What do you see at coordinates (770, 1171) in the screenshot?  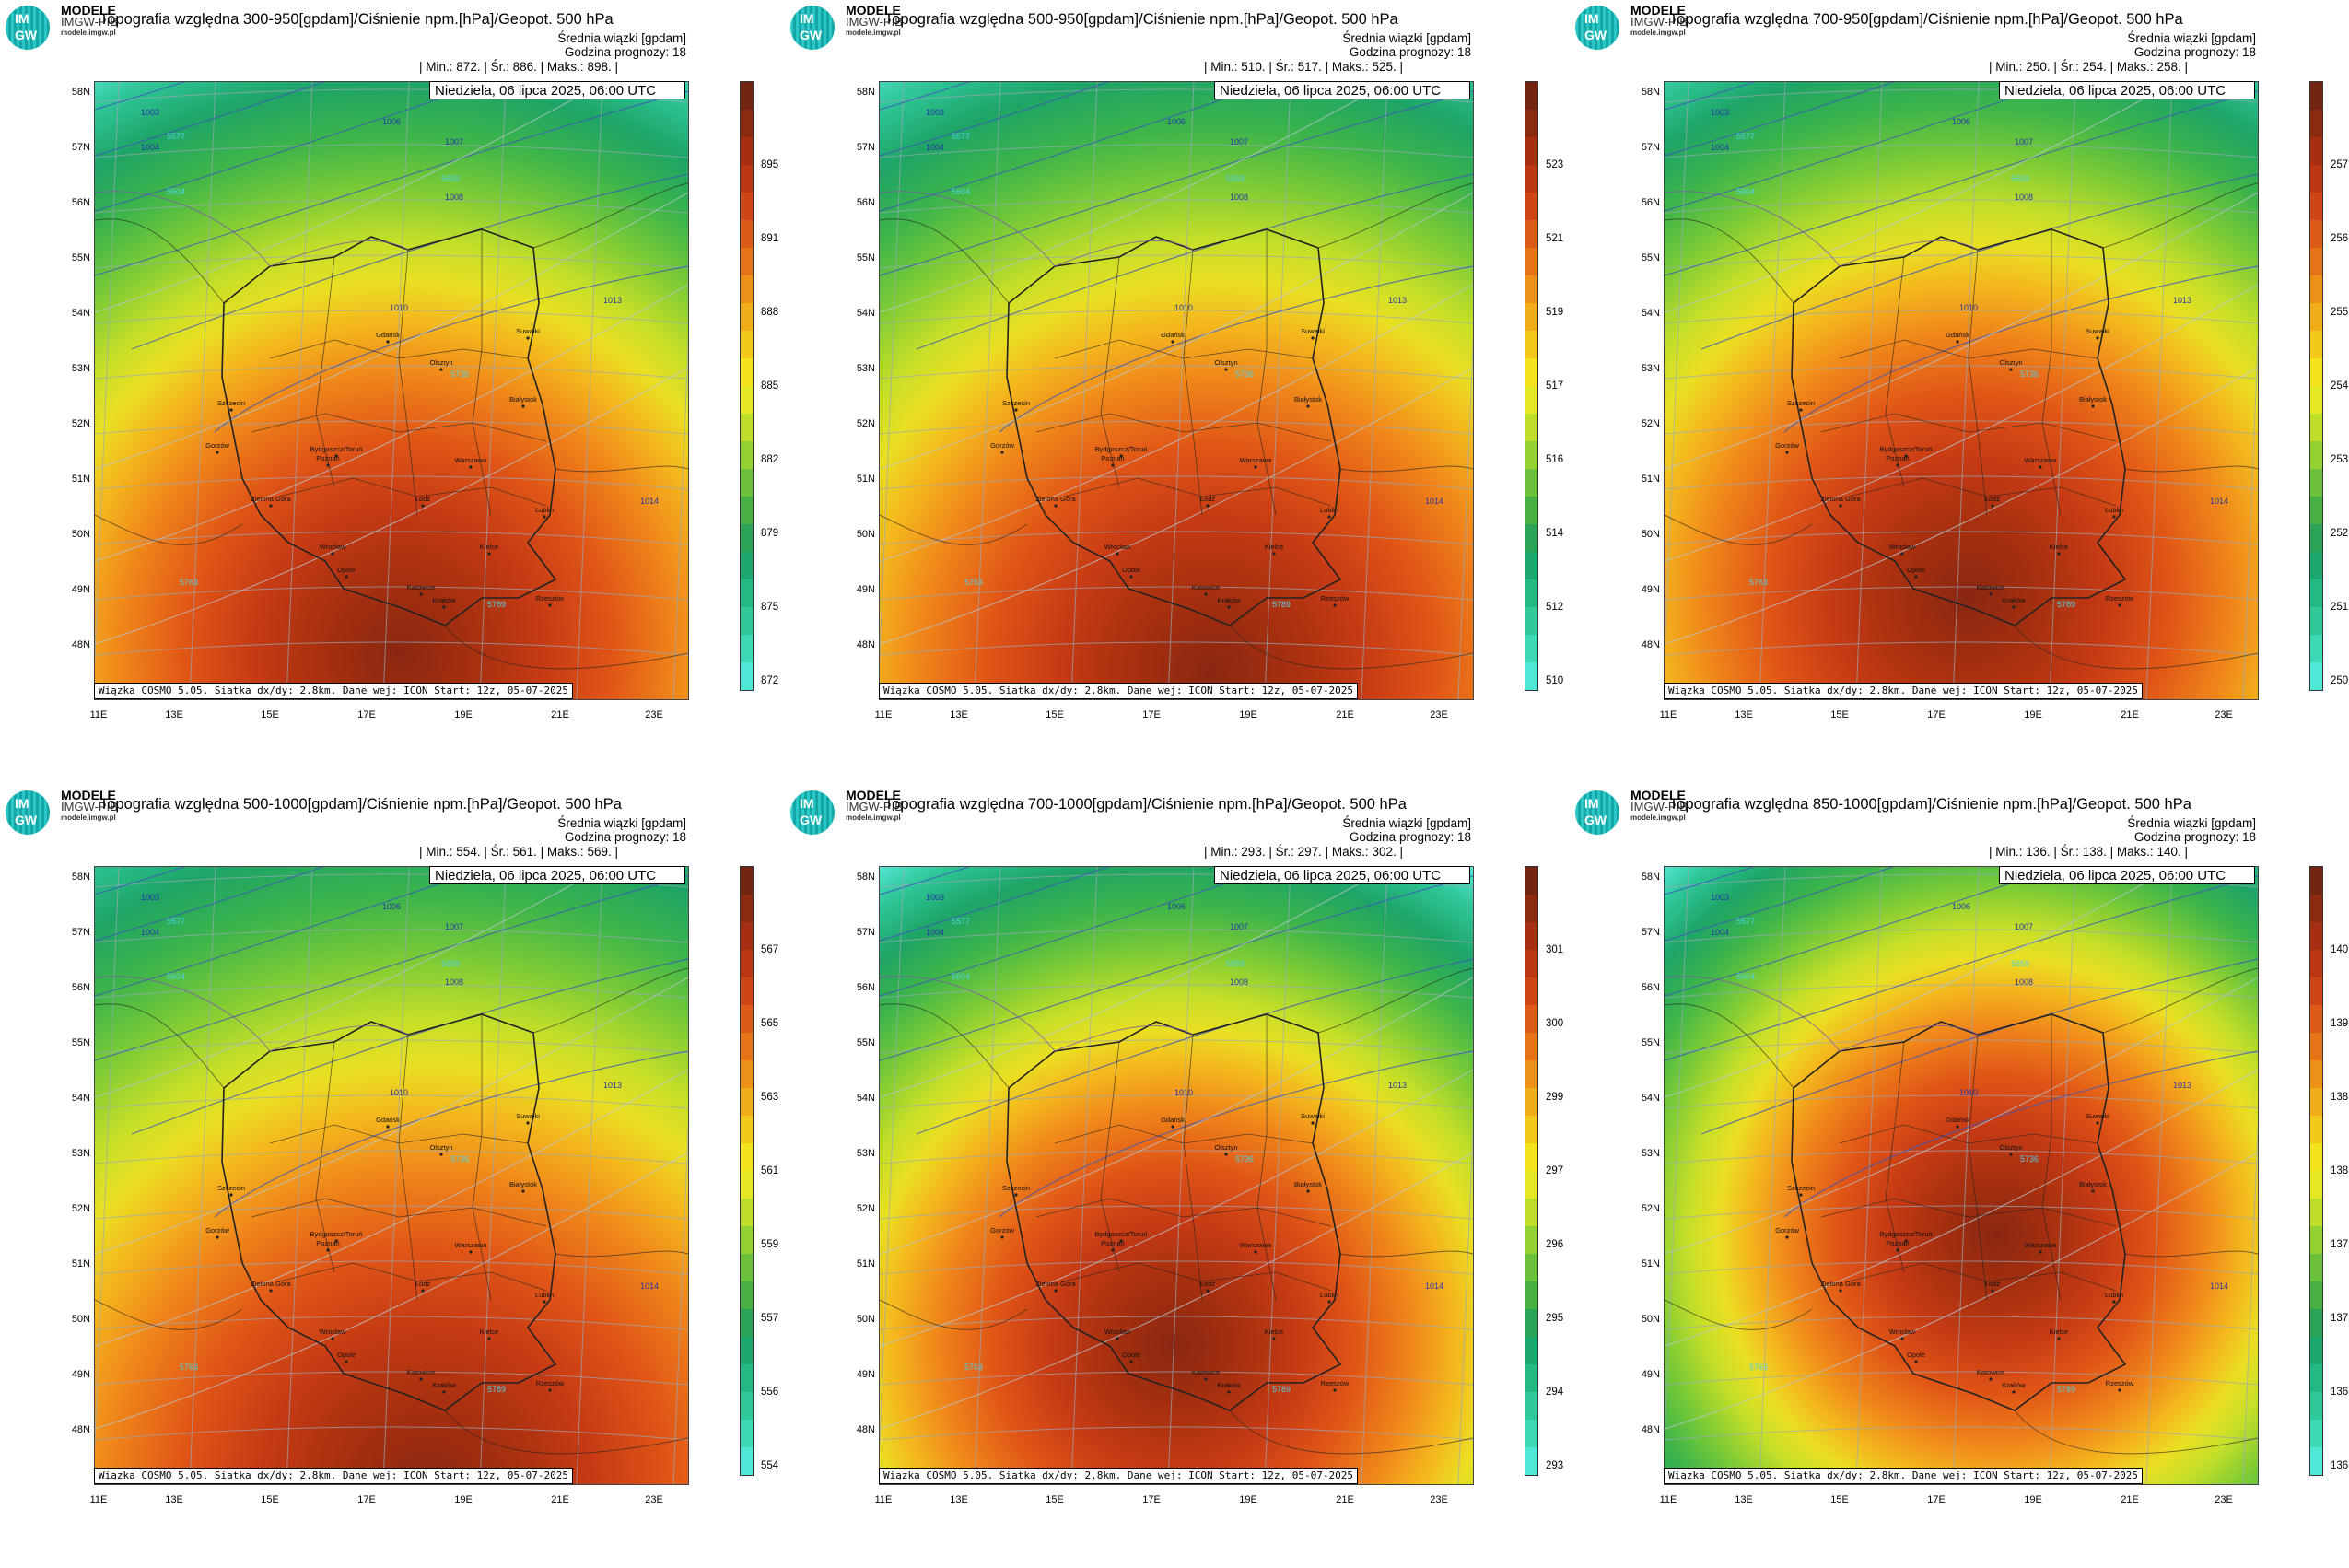 I see `colorbar-label: 561` at bounding box center [770, 1171].